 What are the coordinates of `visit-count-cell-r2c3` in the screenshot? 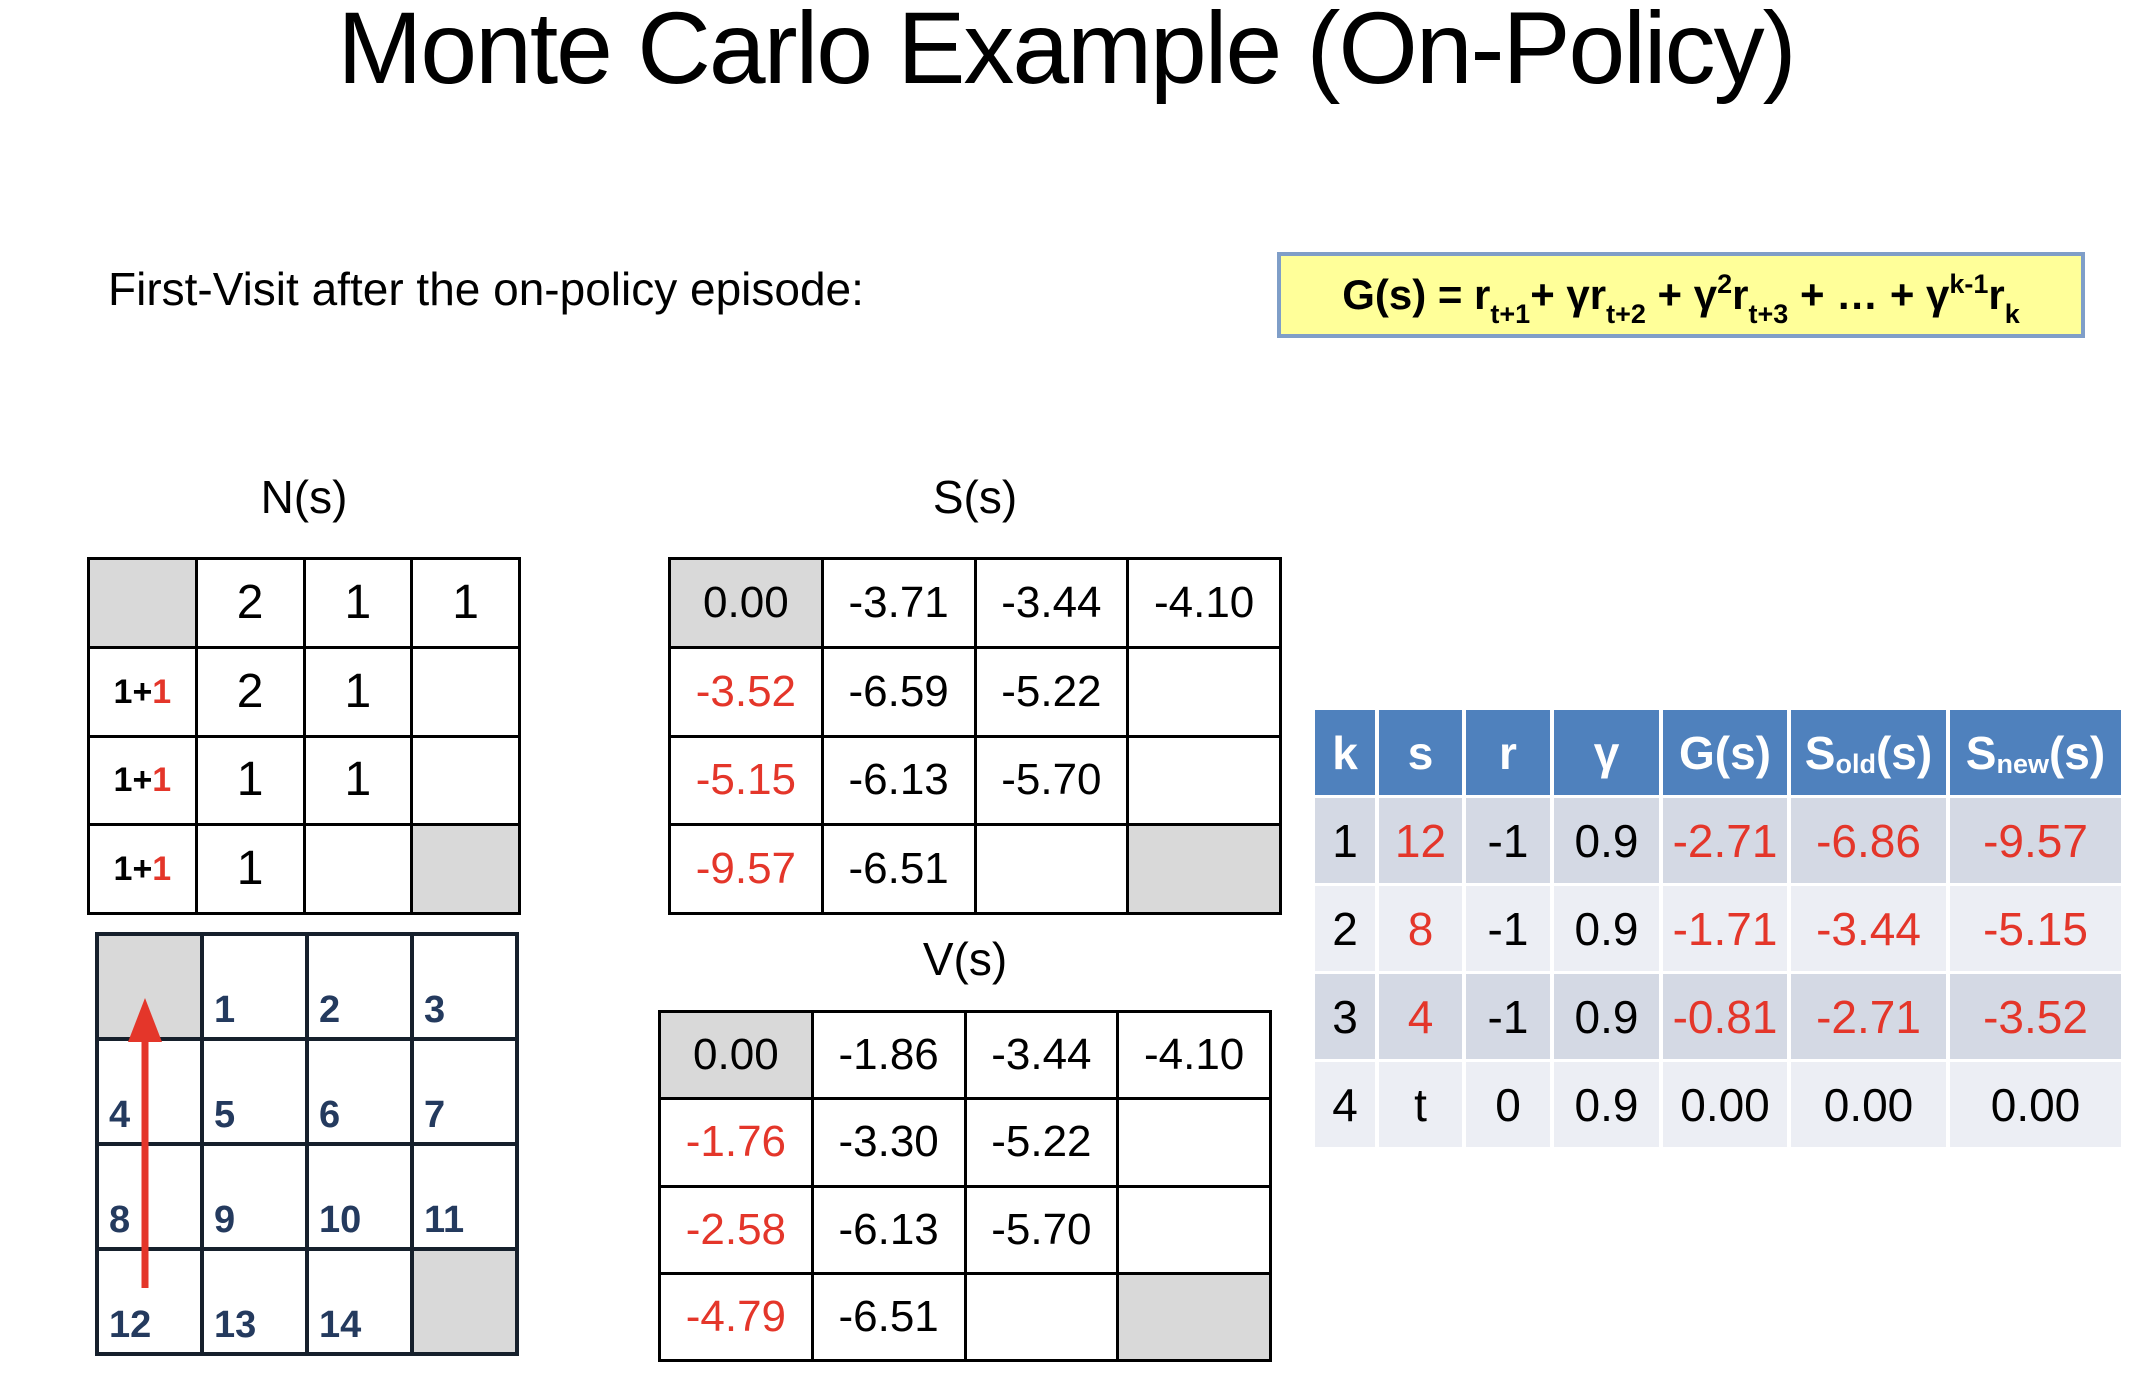 It's located at (465, 780).